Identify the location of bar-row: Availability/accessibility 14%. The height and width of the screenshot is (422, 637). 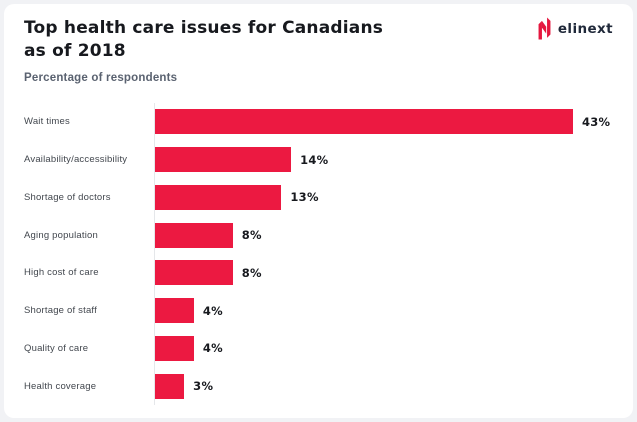
(318, 159).